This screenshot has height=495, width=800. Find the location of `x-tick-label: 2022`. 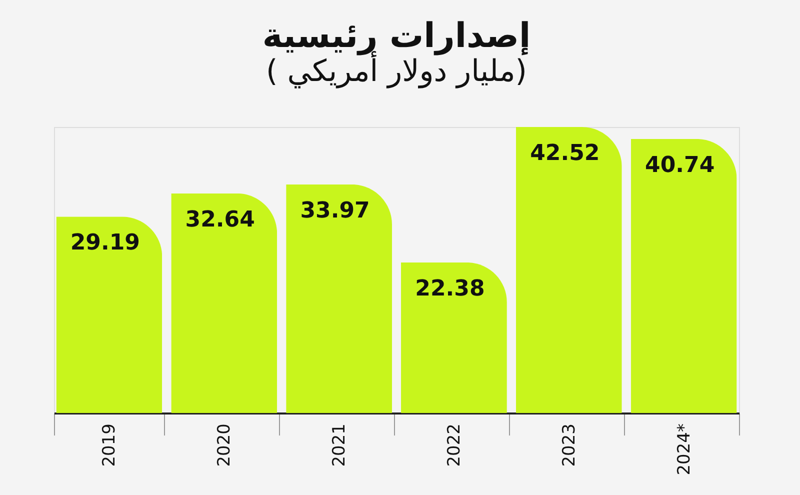

x-tick-label: 2022 is located at coordinates (454, 445).